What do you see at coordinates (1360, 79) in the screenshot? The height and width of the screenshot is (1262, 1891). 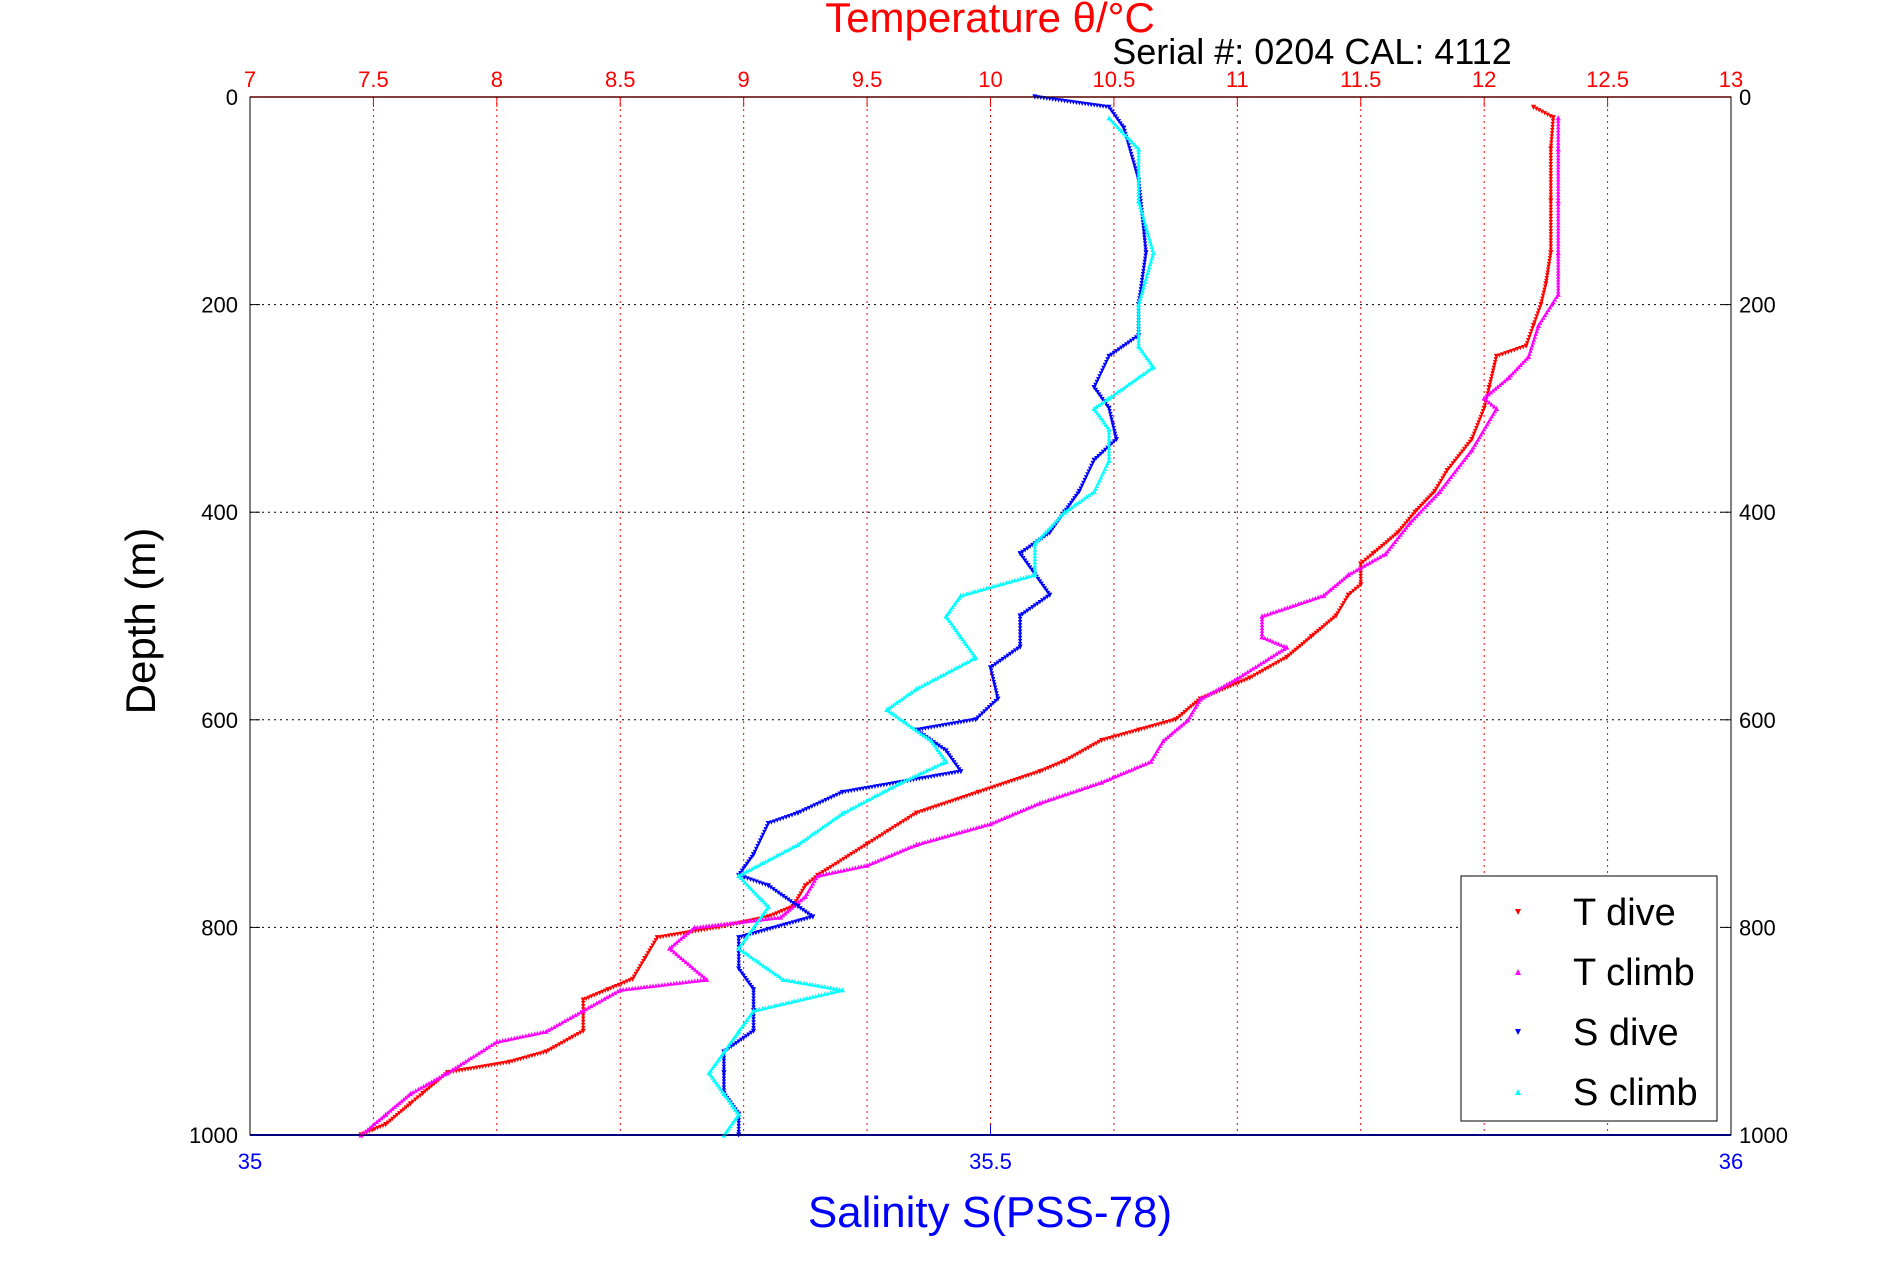 I see `temperature-tick-label: 11.5` at bounding box center [1360, 79].